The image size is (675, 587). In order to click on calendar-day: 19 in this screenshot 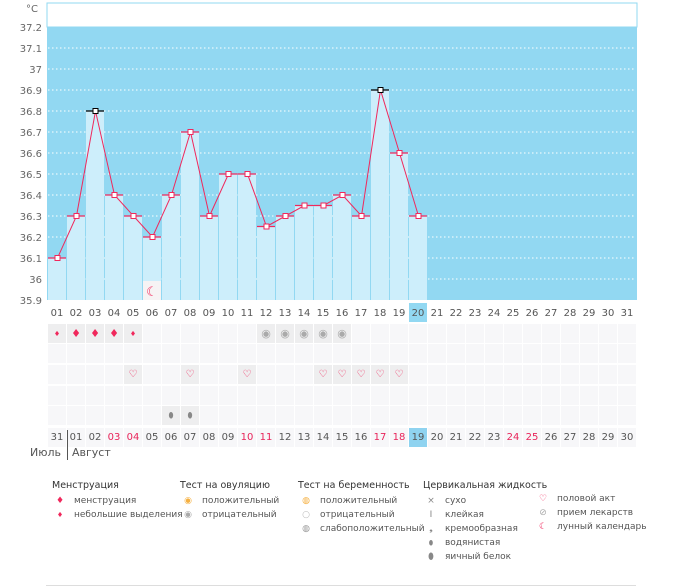, I will do `click(418, 437)`.